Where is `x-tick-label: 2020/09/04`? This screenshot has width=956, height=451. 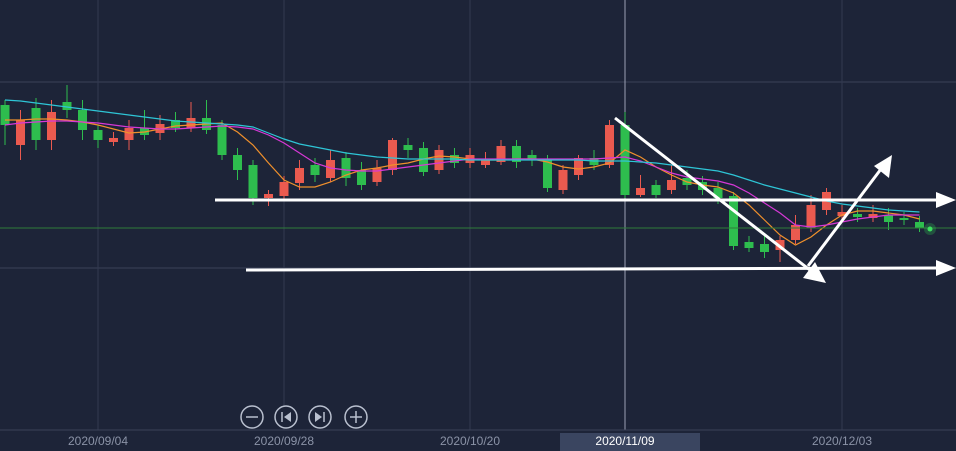
x-tick-label: 2020/09/04 is located at coordinates (98, 441).